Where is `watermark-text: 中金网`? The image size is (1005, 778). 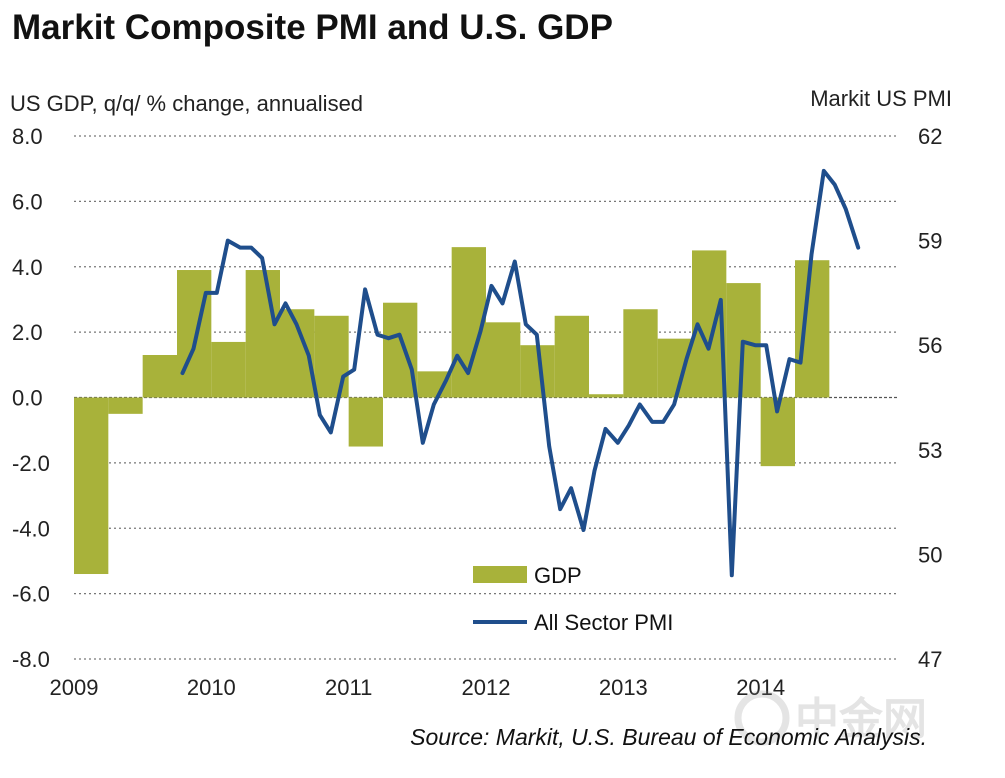 watermark-text: 中金网 is located at coordinates (861, 719).